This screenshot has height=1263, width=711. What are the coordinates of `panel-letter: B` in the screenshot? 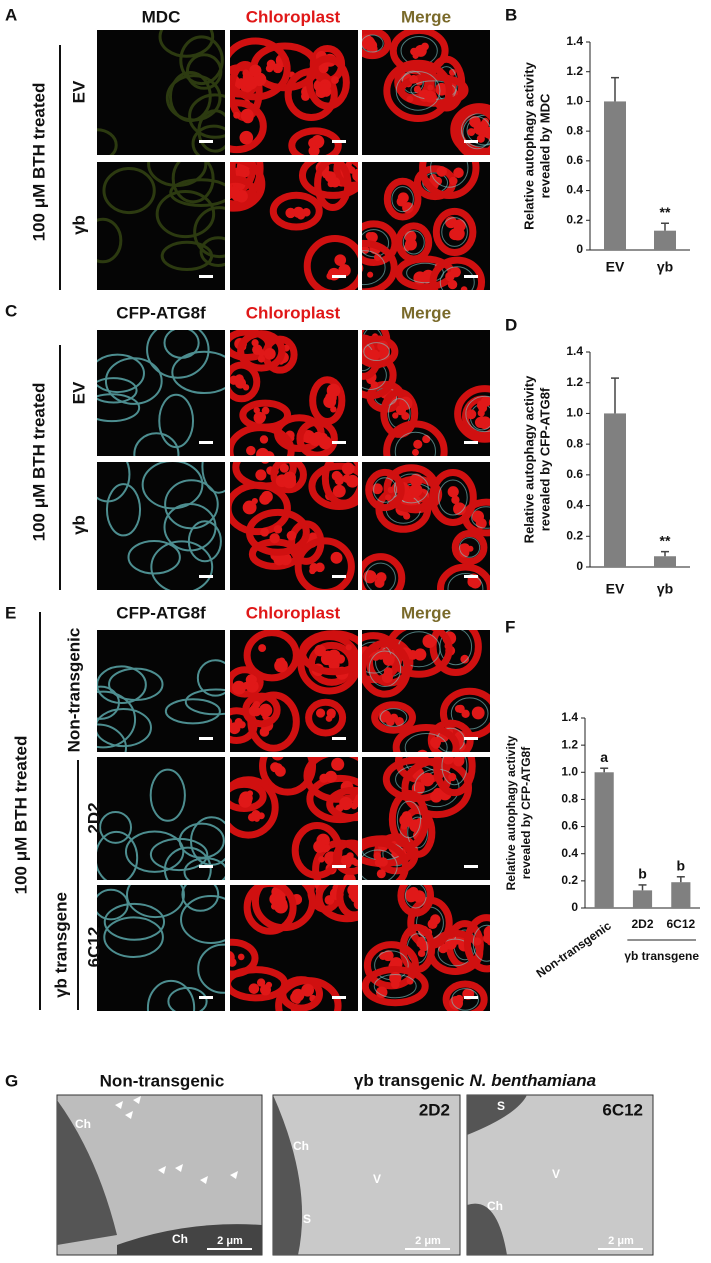 It's located at (511, 14).